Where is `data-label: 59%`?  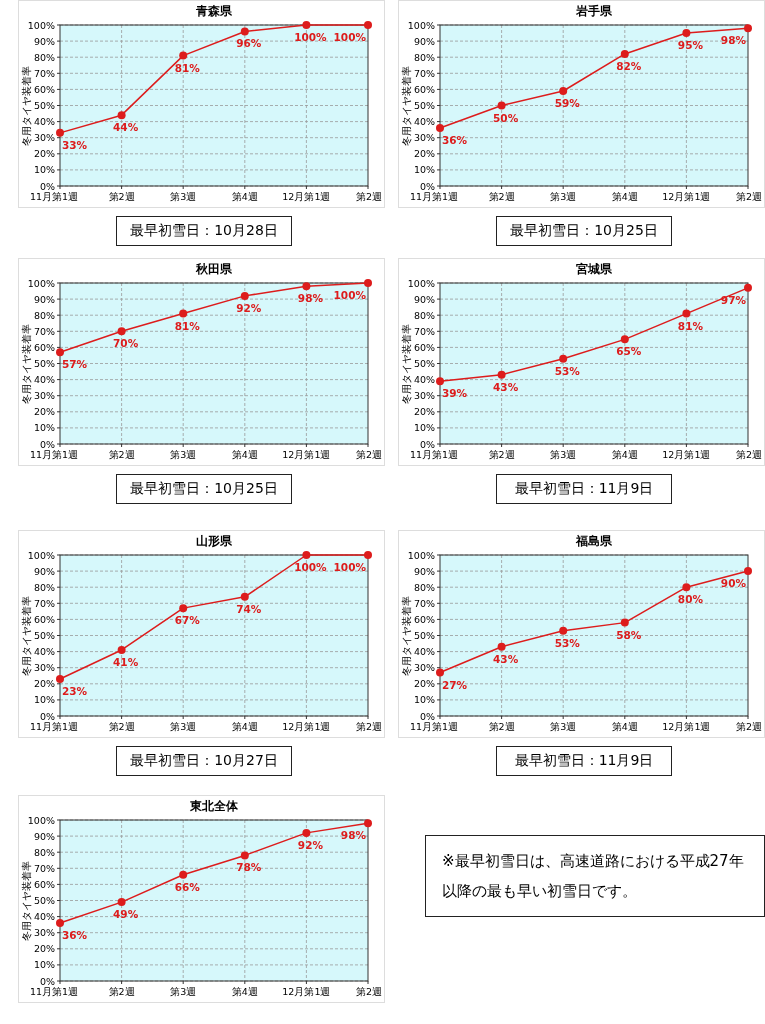 data-label: 59% is located at coordinates (567, 103).